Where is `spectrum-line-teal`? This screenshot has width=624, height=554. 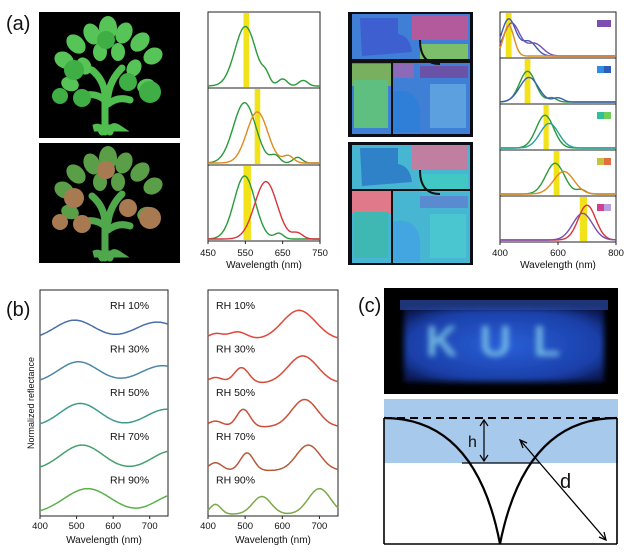 spectrum-line-teal is located at coordinates (558, 135).